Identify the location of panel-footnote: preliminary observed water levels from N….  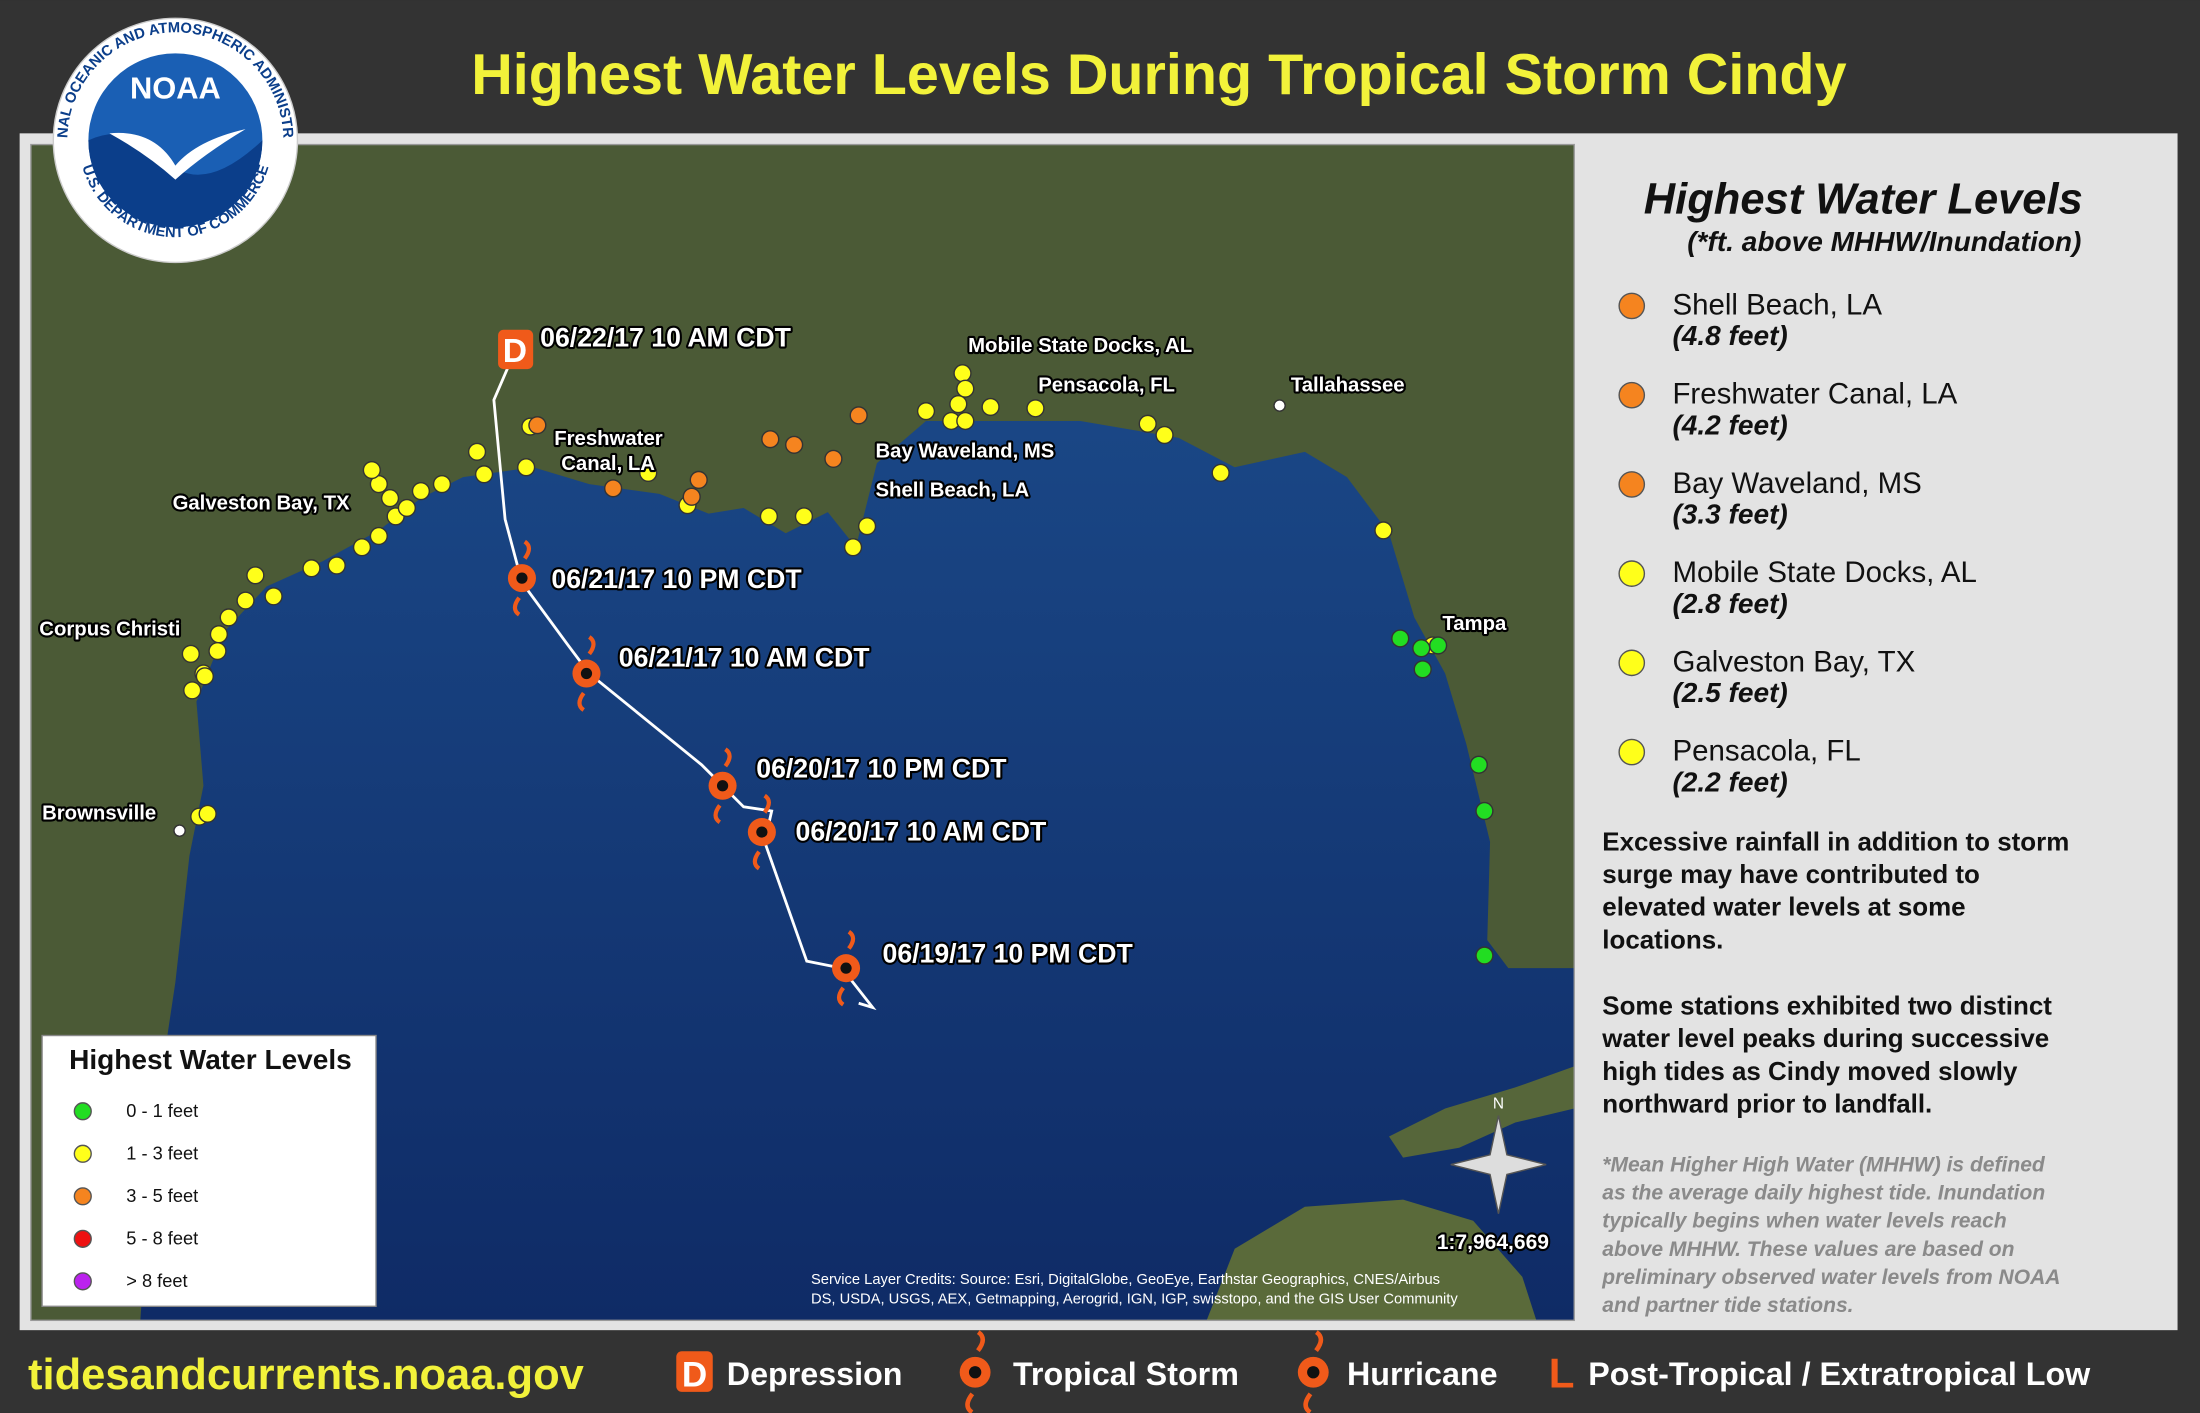
(1830, 1277).